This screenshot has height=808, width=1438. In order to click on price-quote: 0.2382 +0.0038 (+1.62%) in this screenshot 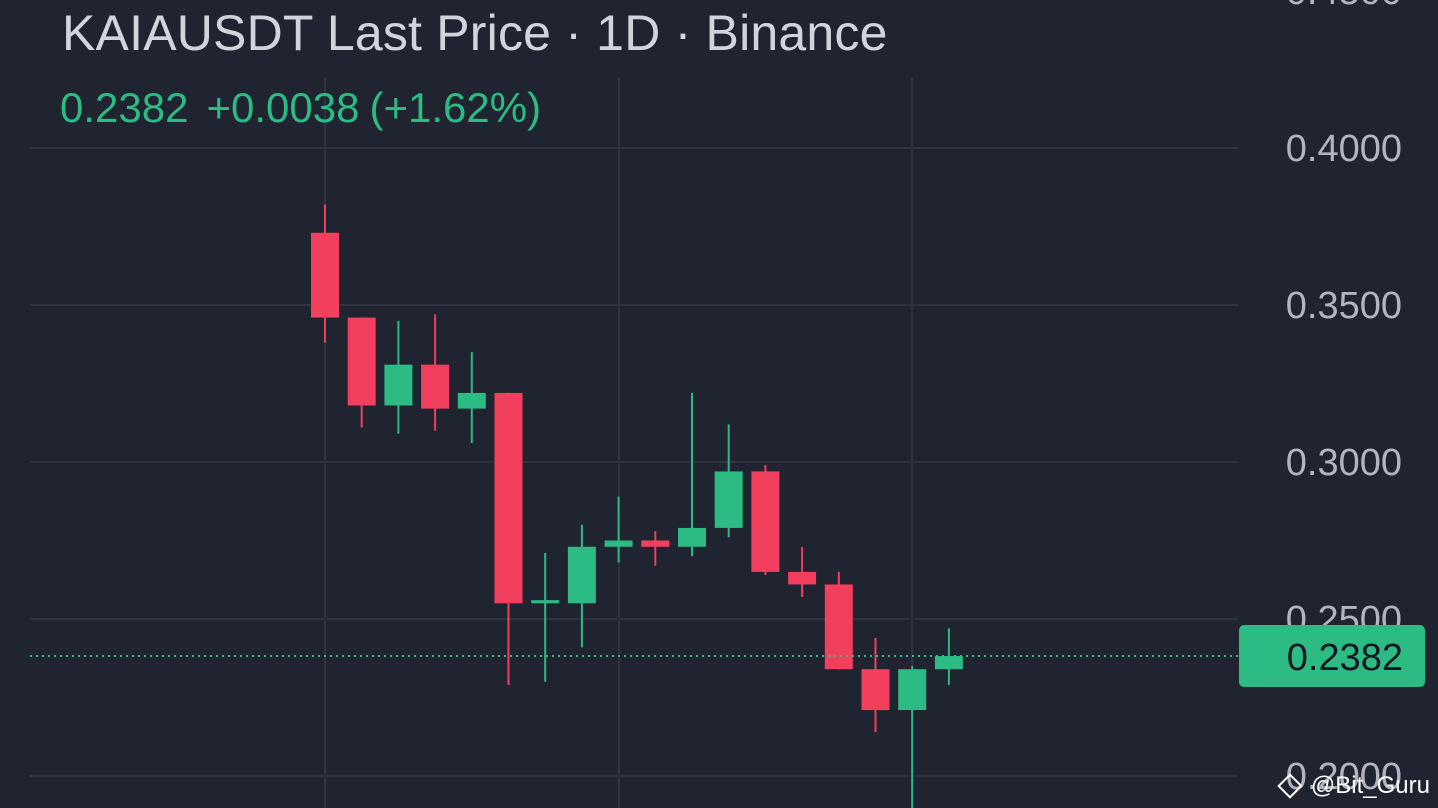, I will do `click(309, 108)`.